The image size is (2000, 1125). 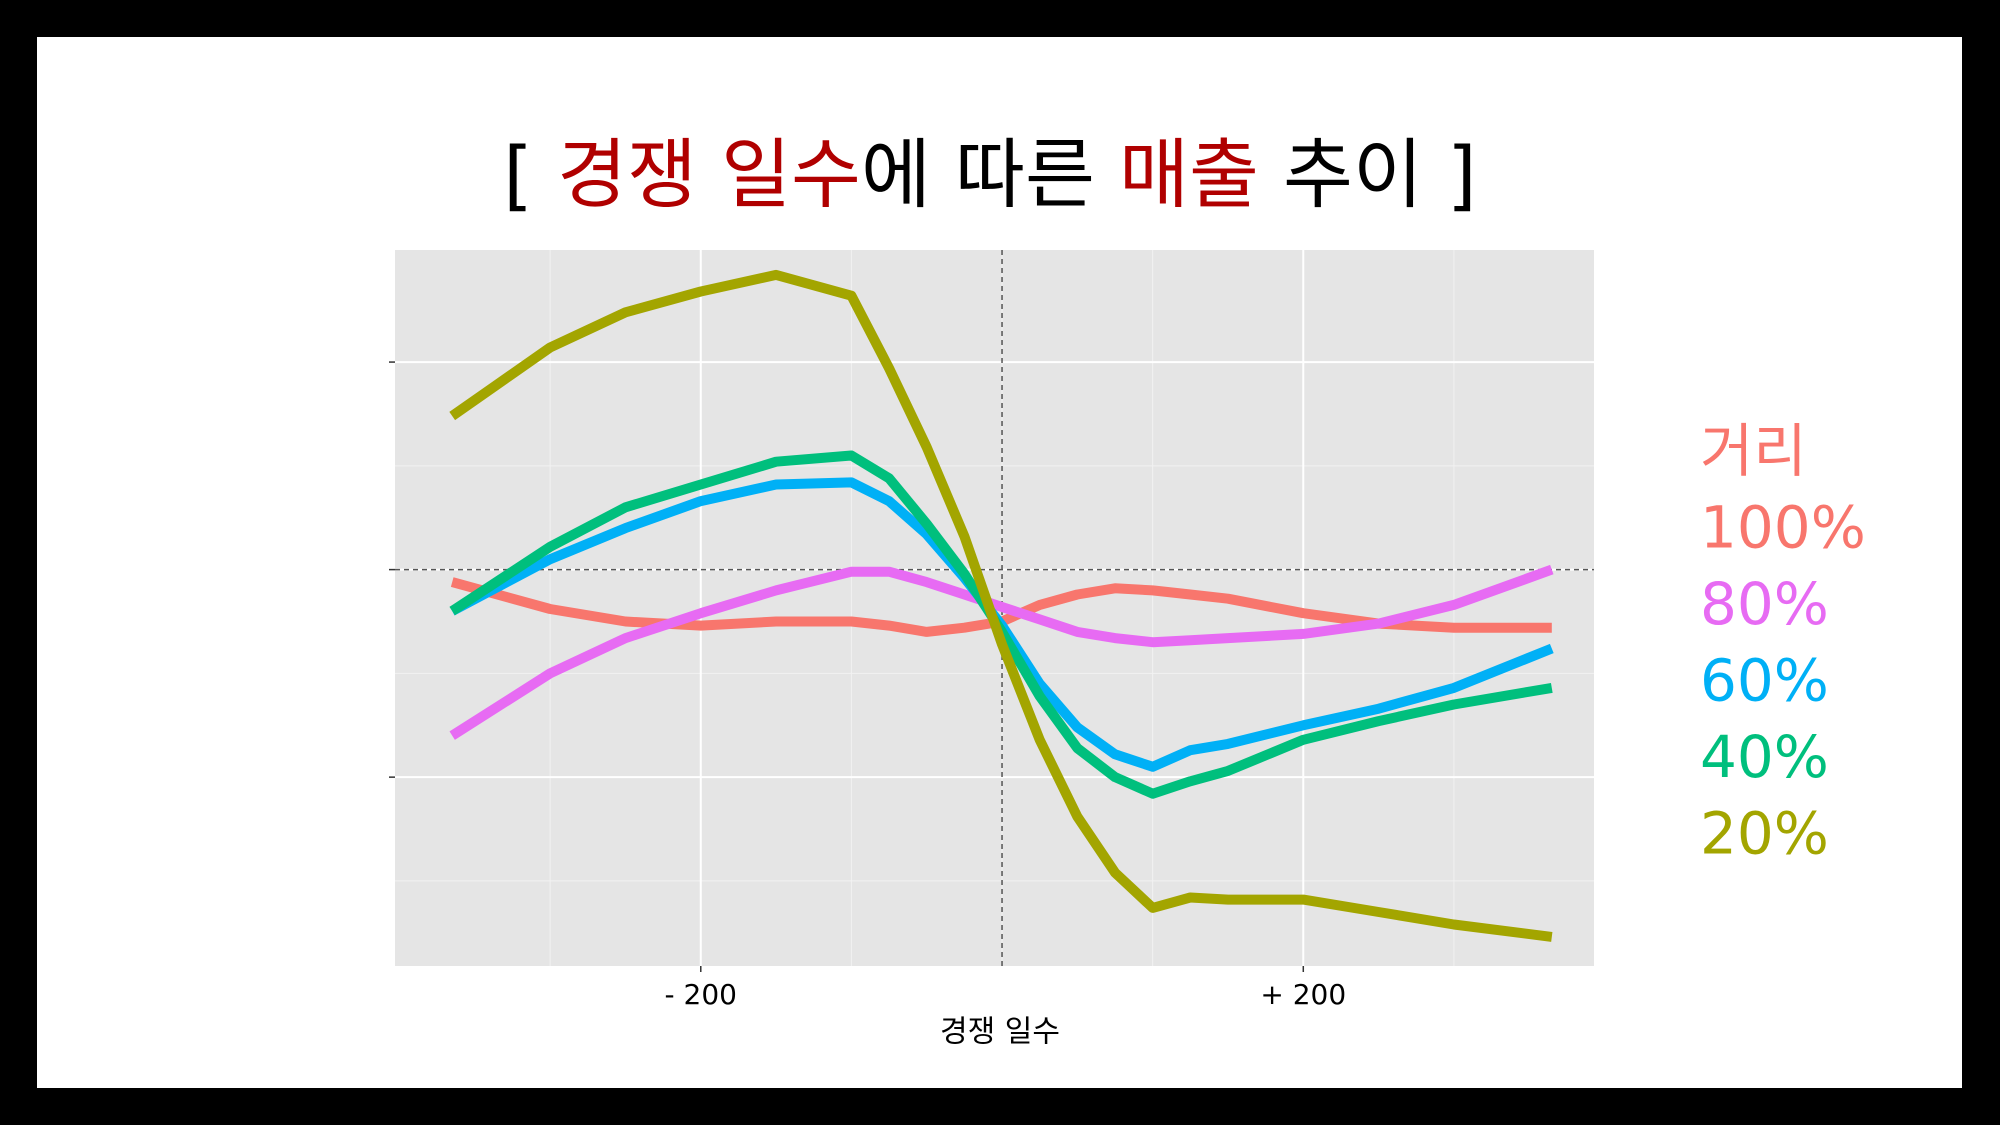 What do you see at coordinates (1783, 528) in the screenshot?
I see `legend-entry: 100%` at bounding box center [1783, 528].